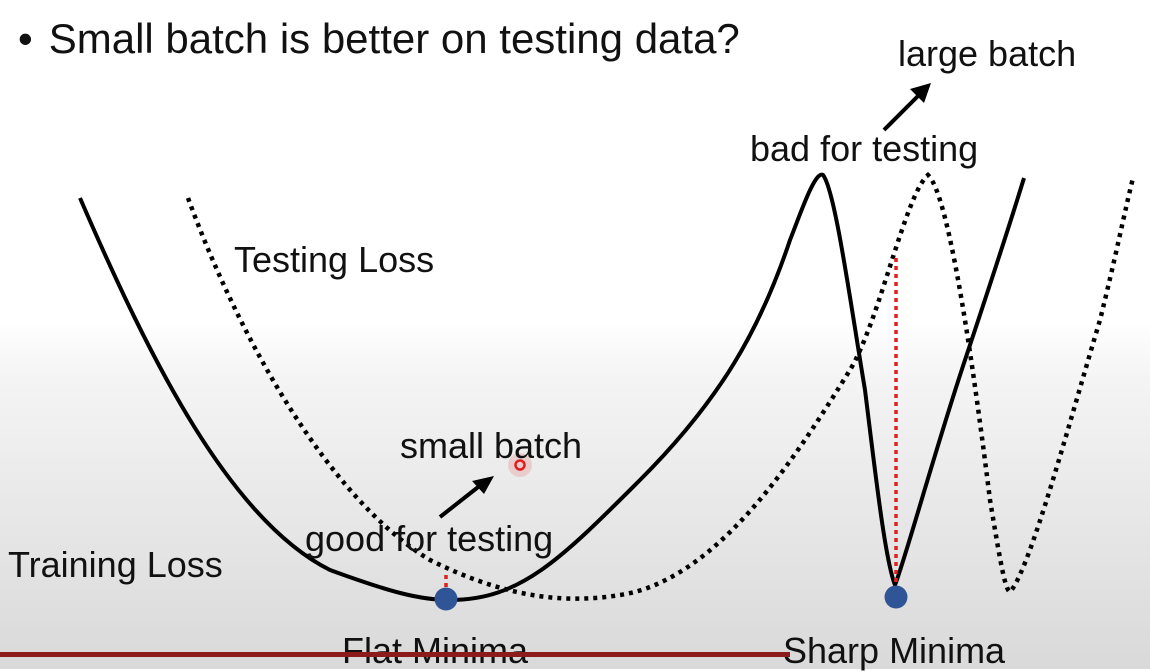 This screenshot has height=671, width=1150. Describe the element at coordinates (435, 650) in the screenshot. I see `flat-minima-label: Flat Minima` at that location.